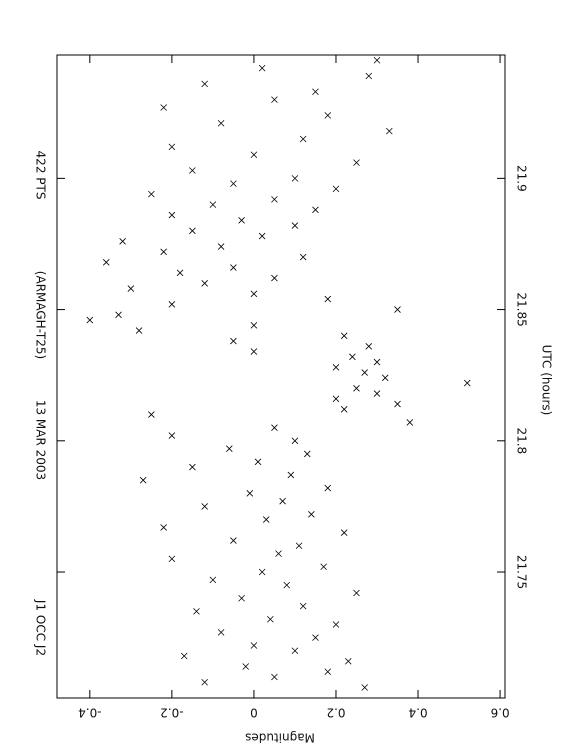 This screenshot has width=562, height=756. What do you see at coordinates (417, 713) in the screenshot?
I see `y-tick-label: 0.4` at bounding box center [417, 713].